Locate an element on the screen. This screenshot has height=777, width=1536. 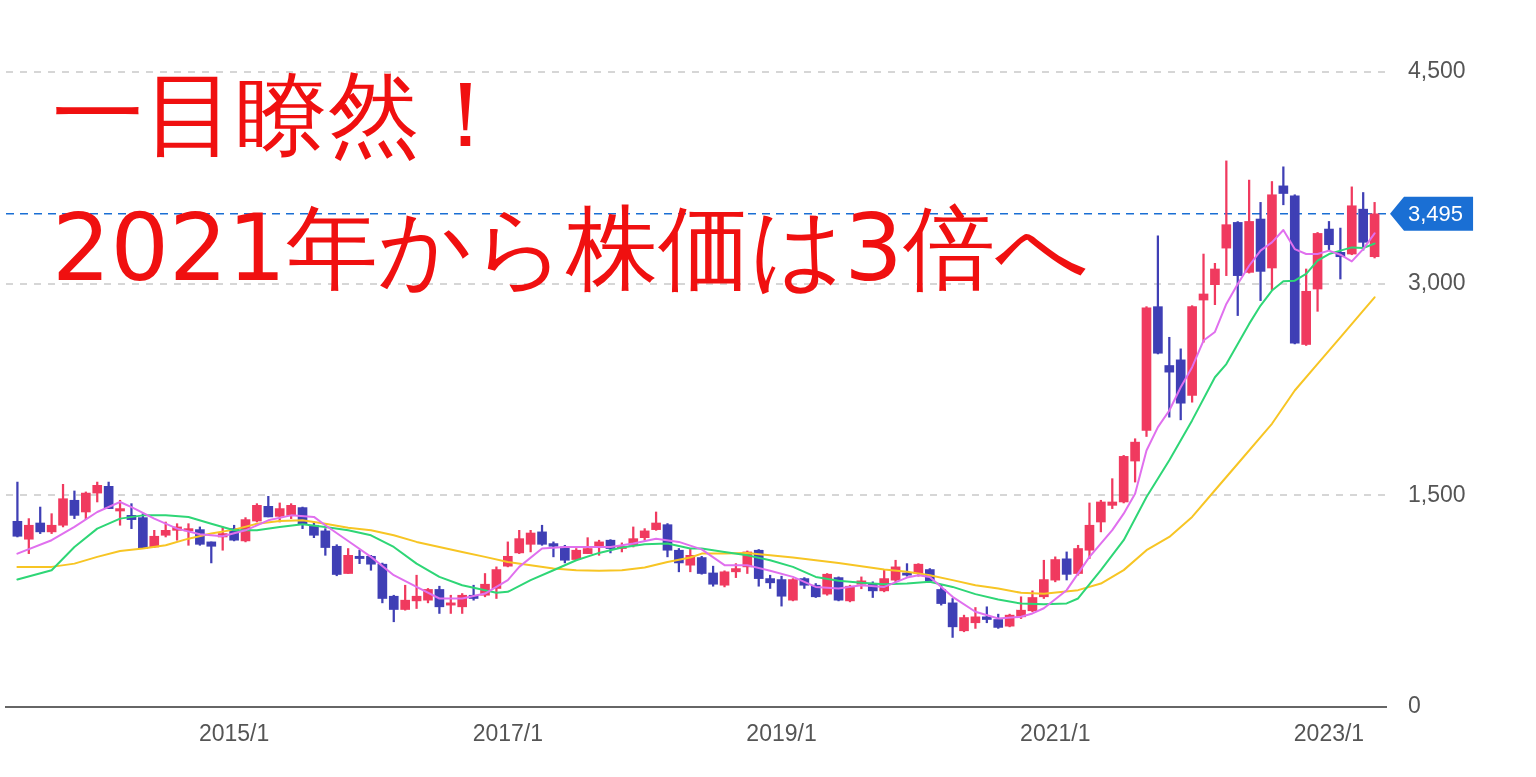
x-tick-label: 2021/1 is located at coordinates (1055, 733).